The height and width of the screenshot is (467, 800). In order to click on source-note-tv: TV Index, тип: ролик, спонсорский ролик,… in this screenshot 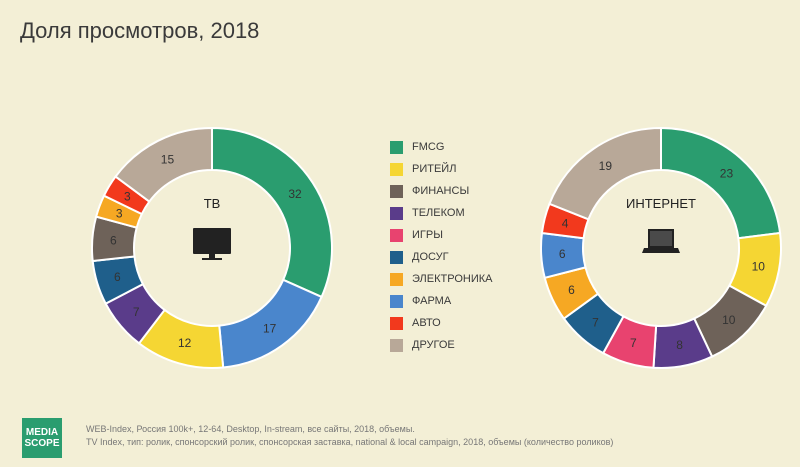, I will do `click(350, 442)`.